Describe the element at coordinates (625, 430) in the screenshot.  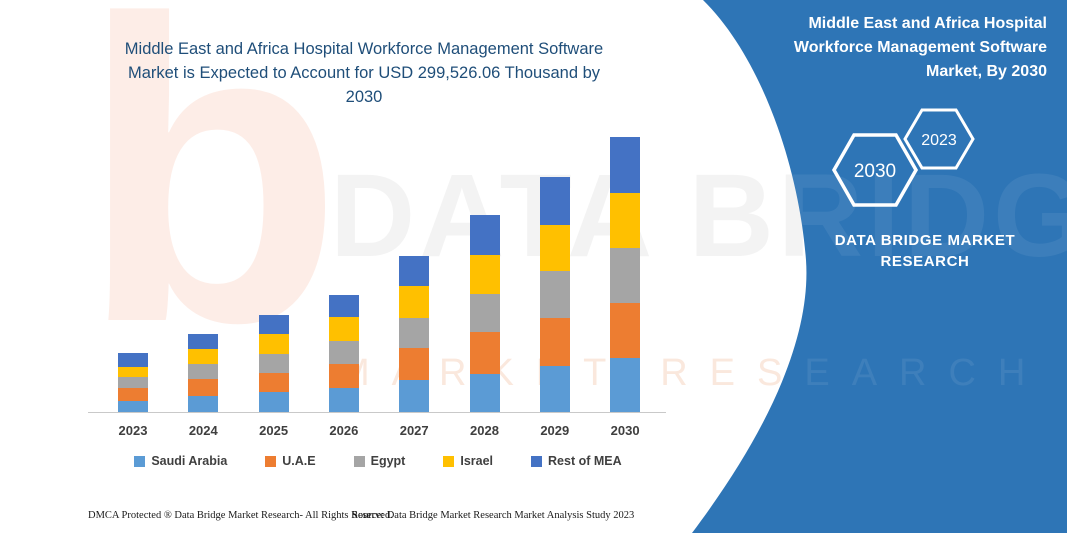
I see `x-axis-label-2030: 2030` at that location.